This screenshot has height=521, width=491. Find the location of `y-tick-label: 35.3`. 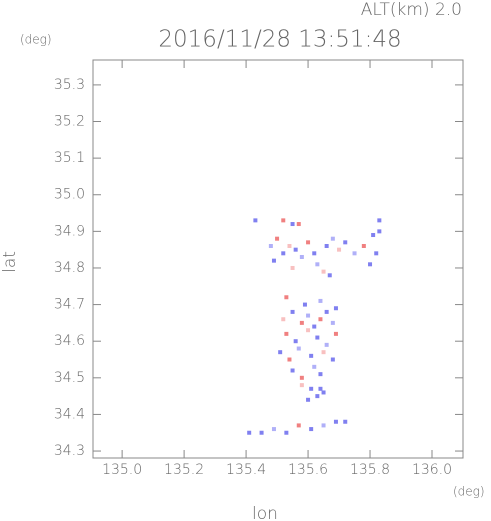

y-tick-label: 35.3 is located at coordinates (69, 85).